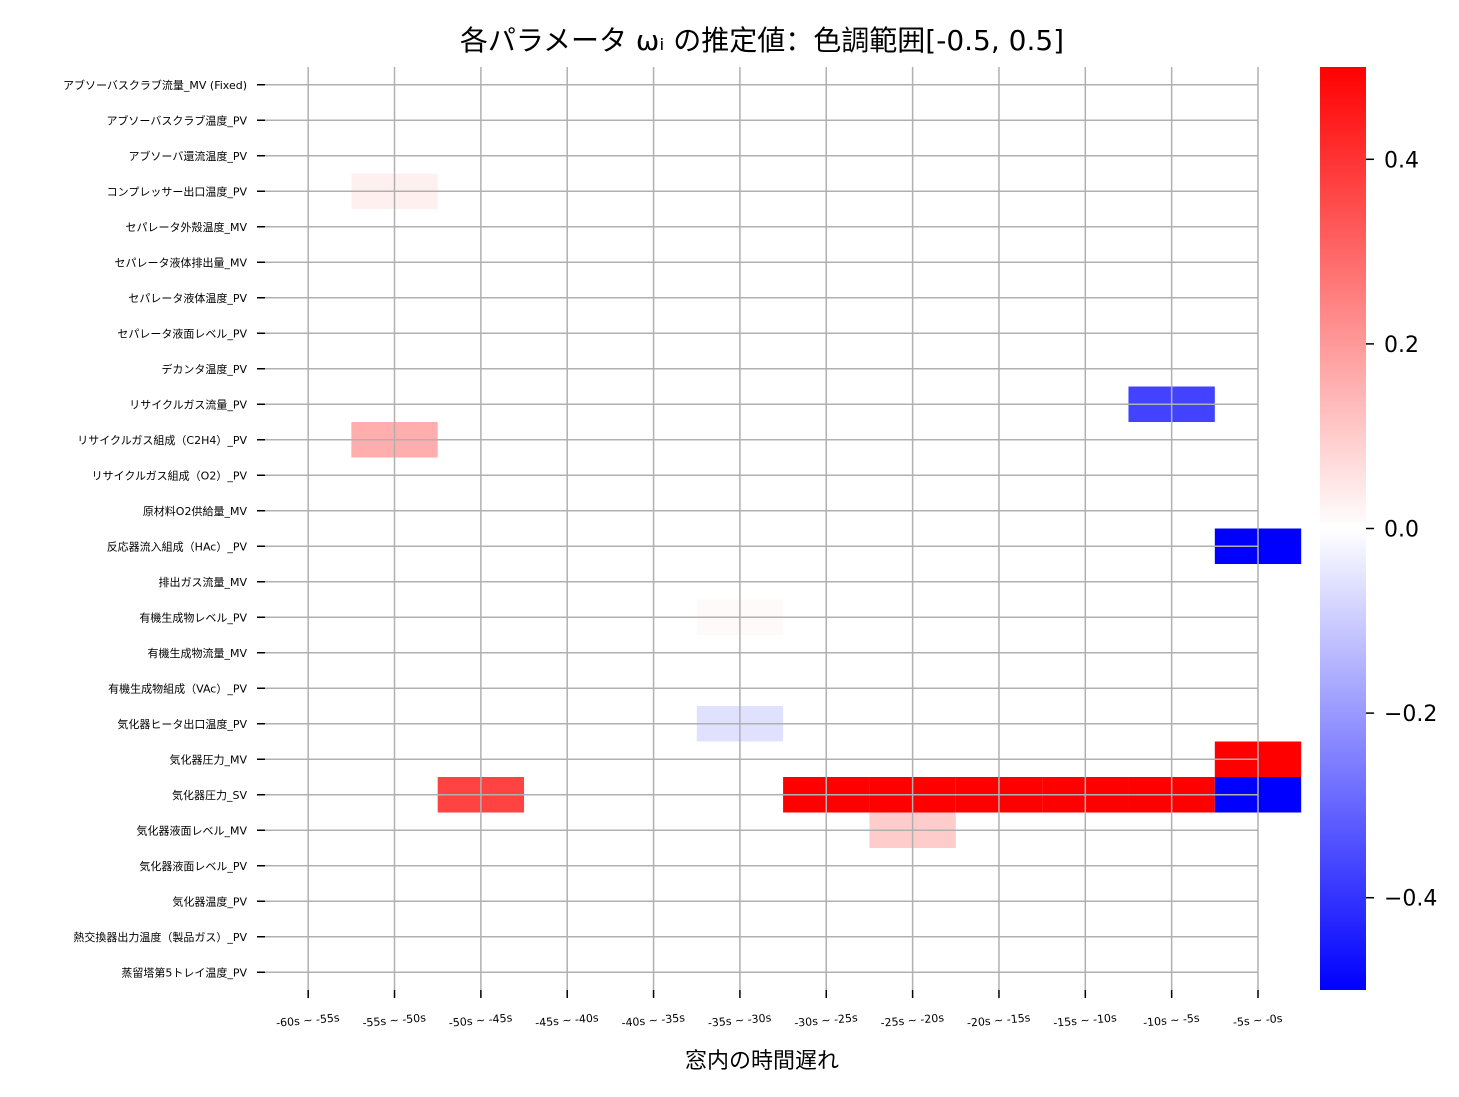 This screenshot has height=1097, width=1459. What do you see at coordinates (160, 937) in the screenshot?
I see `y-tick-label: 熱交換器出力温度（製品ガス）_PV` at bounding box center [160, 937].